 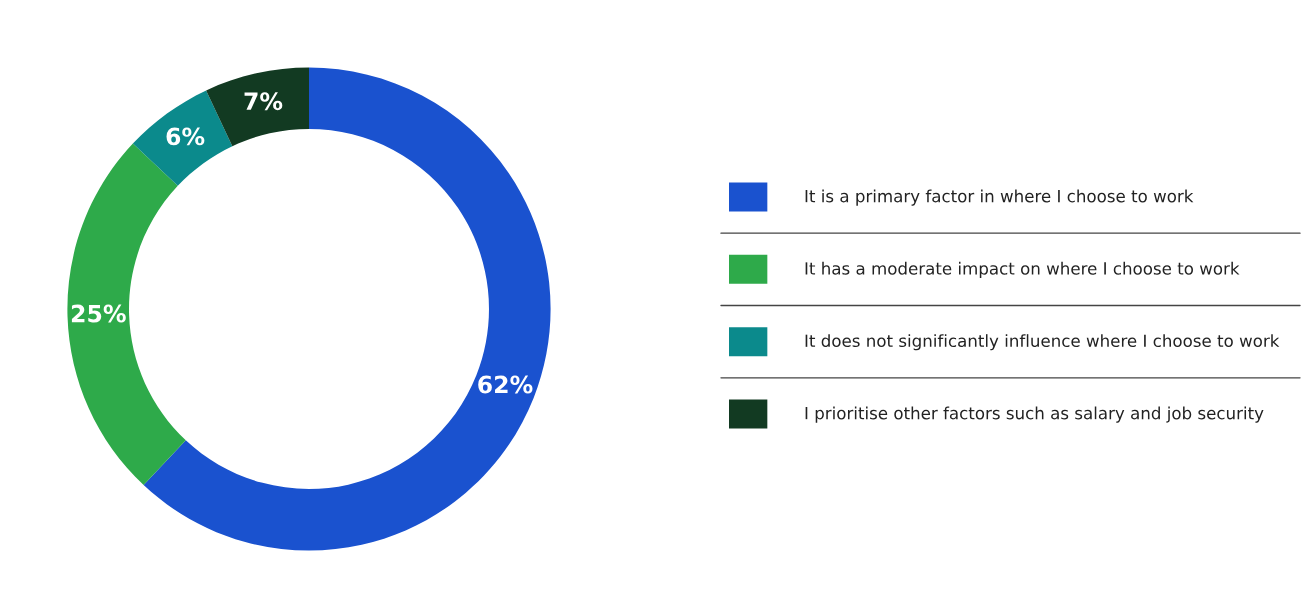 I want to click on data-label: 25%, so click(x=98, y=313).